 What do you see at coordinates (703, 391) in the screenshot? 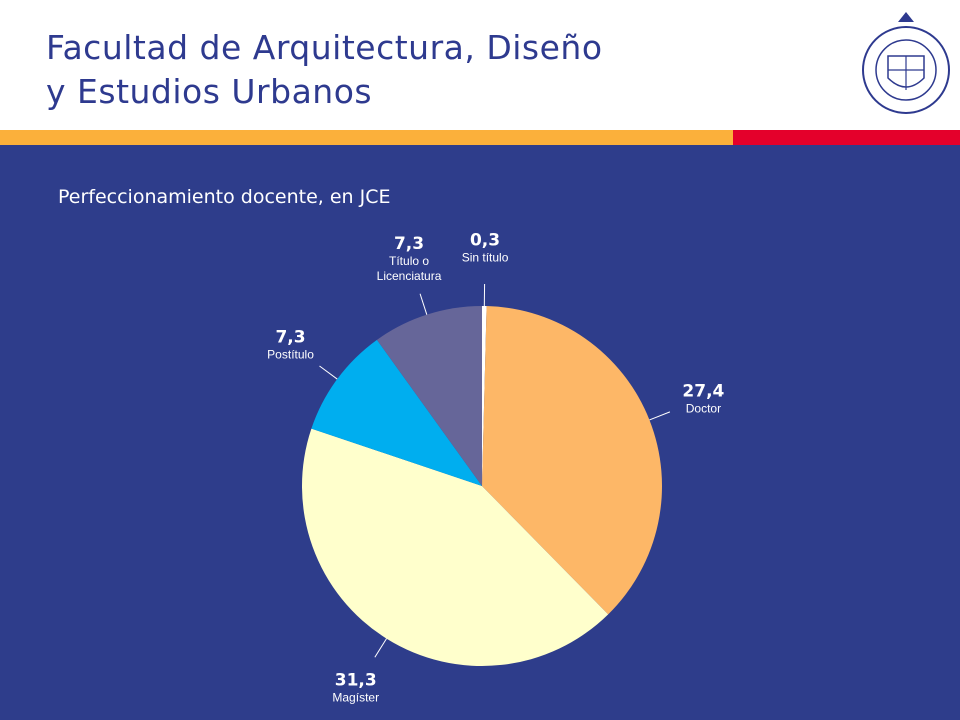
I see `value-label: 27,4` at bounding box center [703, 391].